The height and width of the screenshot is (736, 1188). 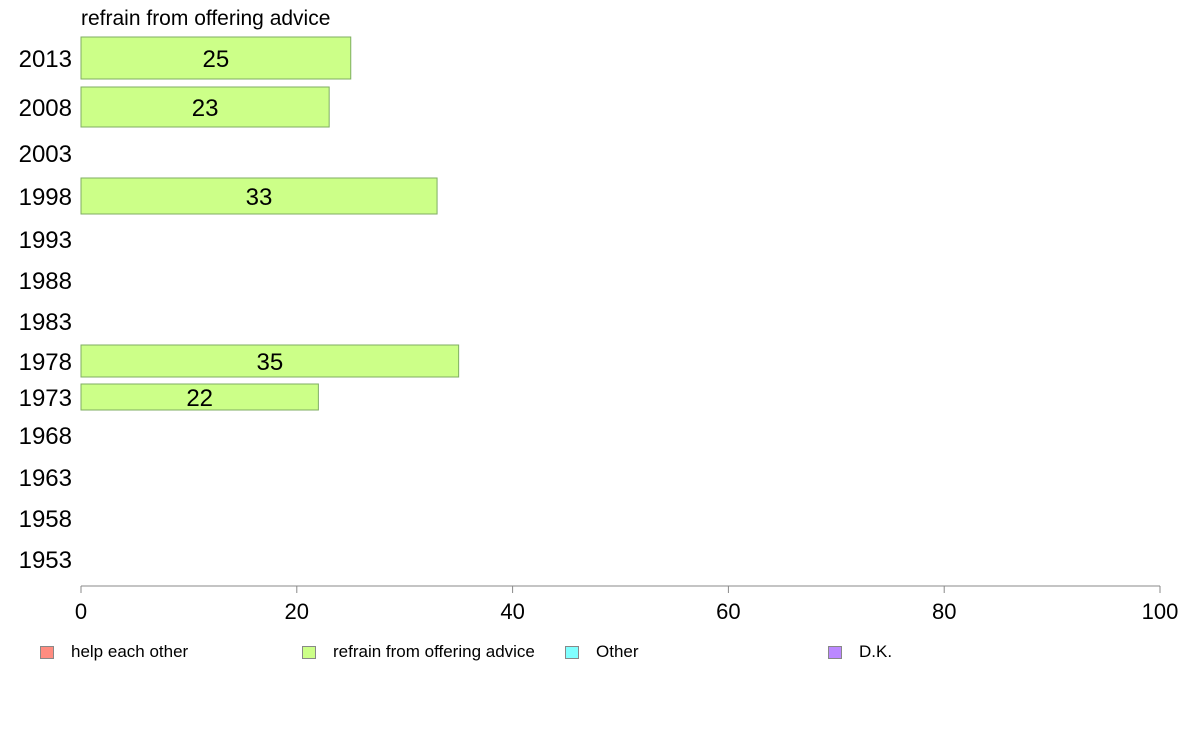 I want to click on legend-label: D.K., so click(x=876, y=651).